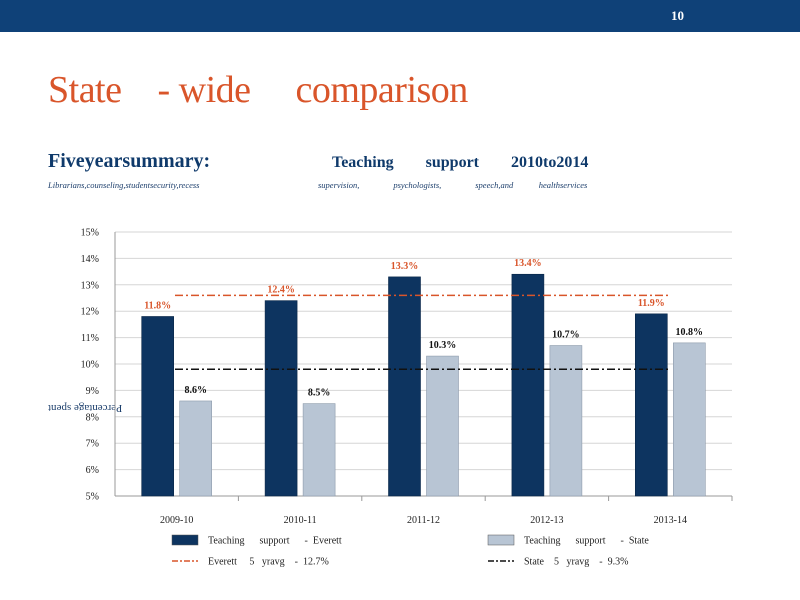 This screenshot has height=600, width=800. What do you see at coordinates (90, 233) in the screenshot?
I see `y-tick-label: 15%` at bounding box center [90, 233].